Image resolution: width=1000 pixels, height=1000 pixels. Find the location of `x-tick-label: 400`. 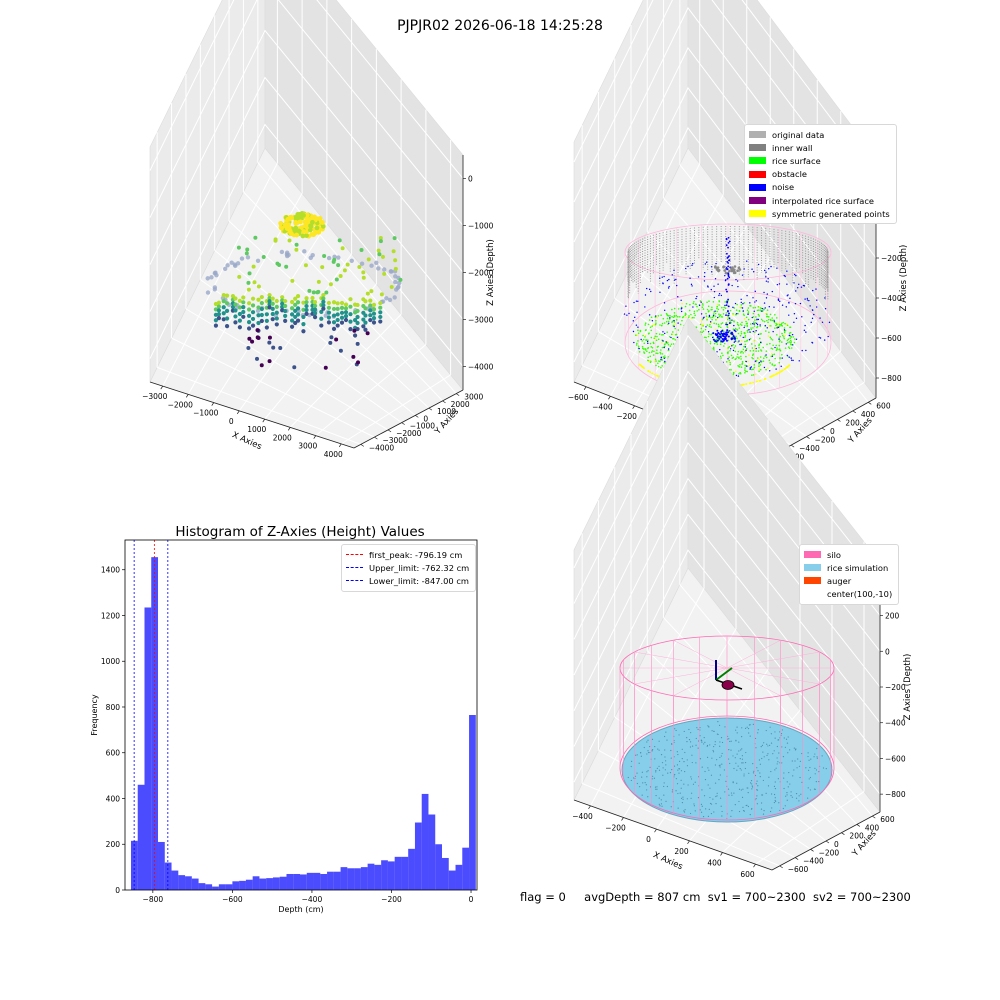

x-tick-label: 400 is located at coordinates (699, 444).